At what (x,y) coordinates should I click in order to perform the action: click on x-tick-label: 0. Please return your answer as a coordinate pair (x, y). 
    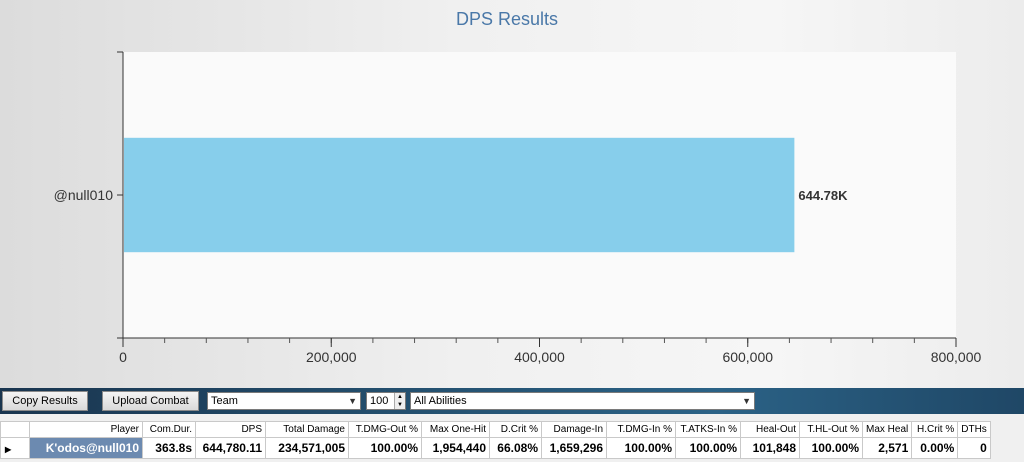
    Looking at the image, I should click on (123, 357).